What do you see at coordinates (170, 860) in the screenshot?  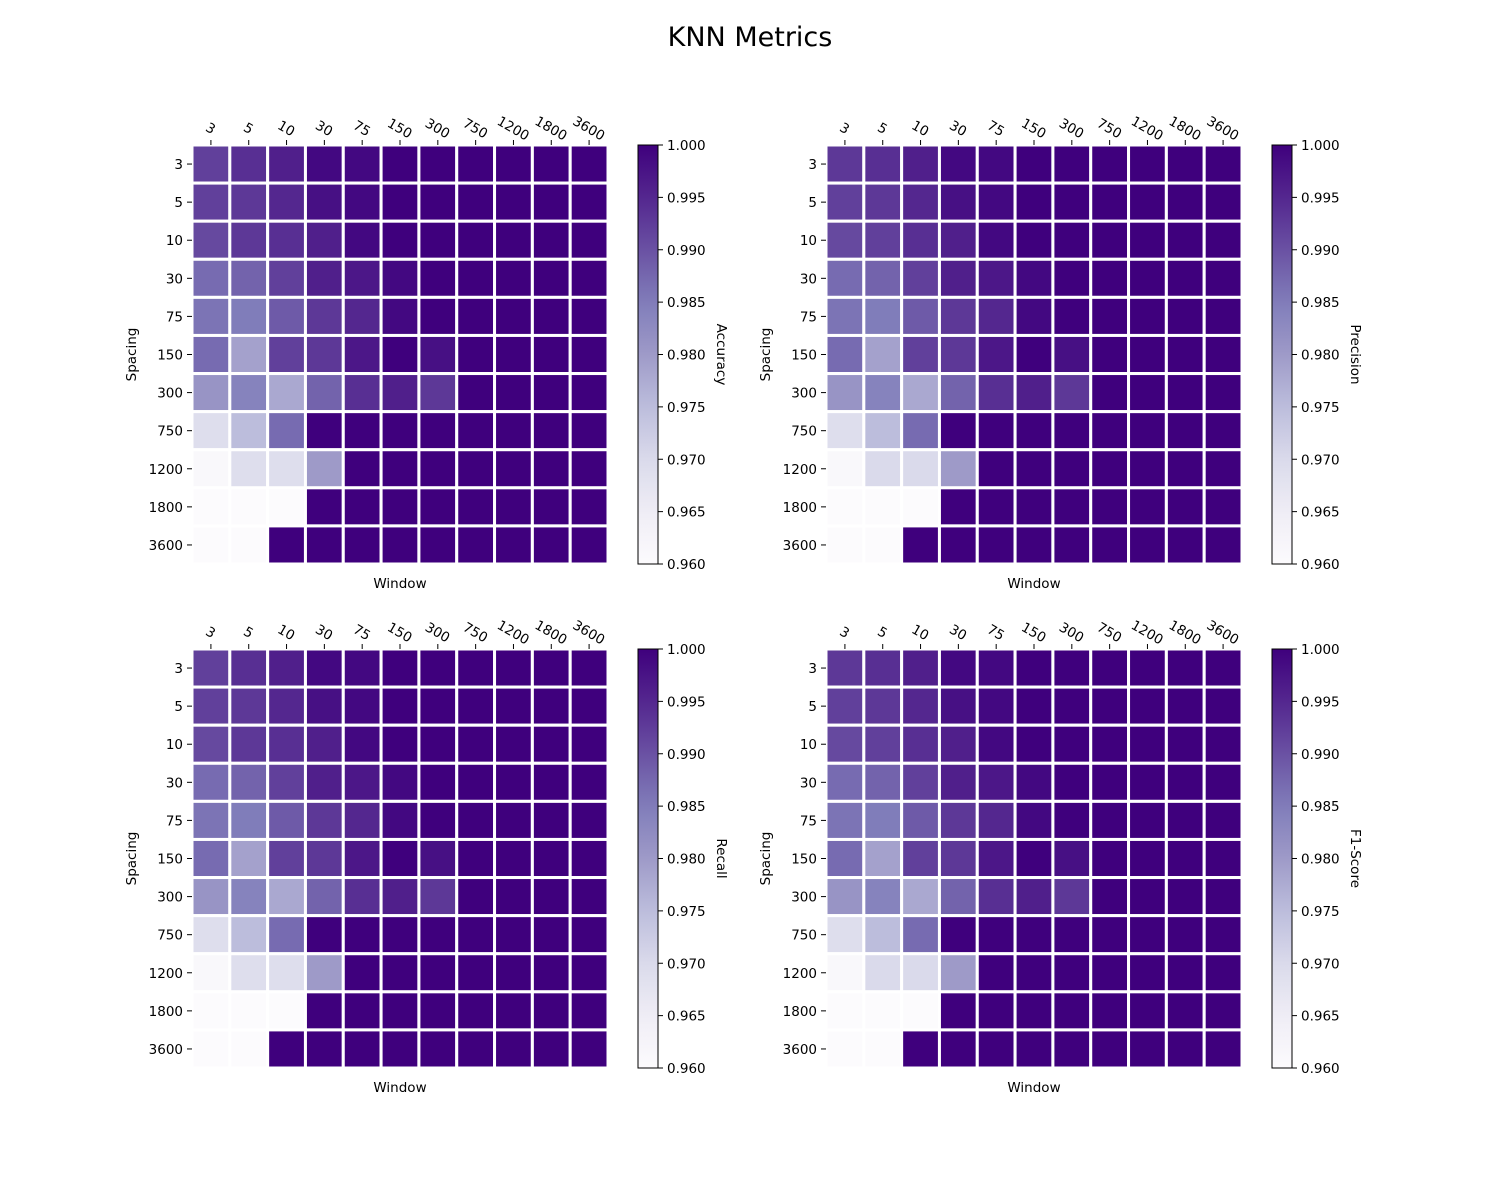 I see `y-tick-label: 150` at bounding box center [170, 860].